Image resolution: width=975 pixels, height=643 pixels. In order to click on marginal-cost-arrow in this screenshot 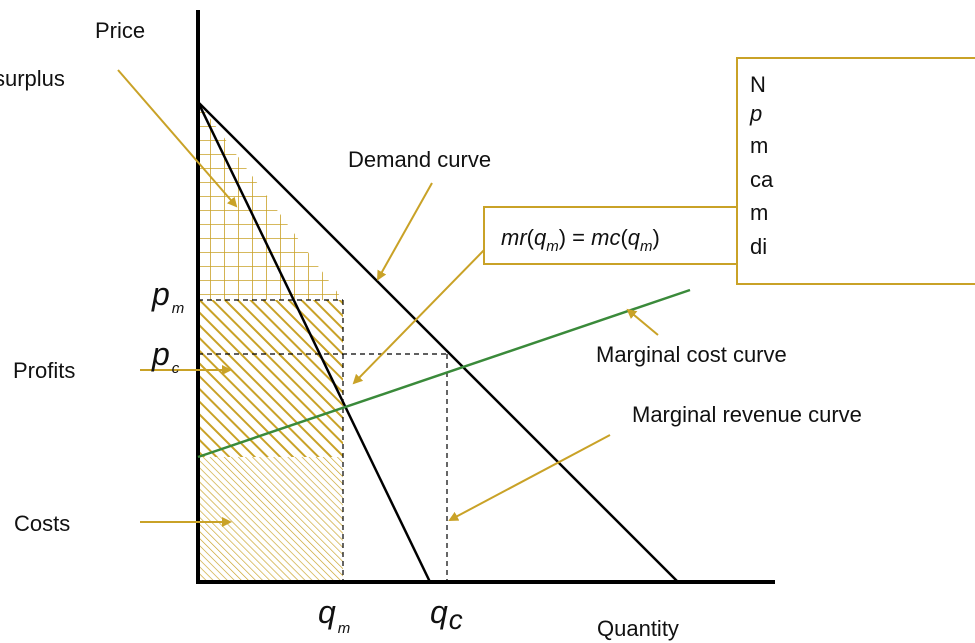, I will do `click(642, 322)`.